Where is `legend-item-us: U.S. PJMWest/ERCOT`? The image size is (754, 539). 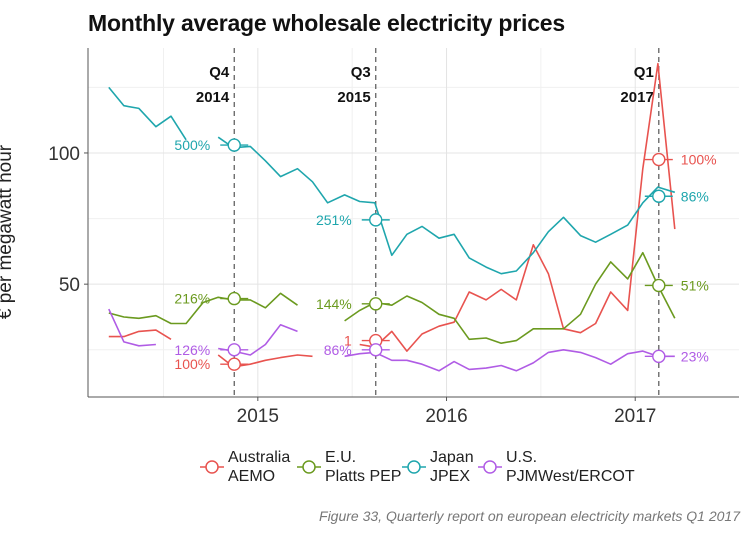
legend-item-us: U.S. PJMWest/ERCOT is located at coordinates (556, 467).